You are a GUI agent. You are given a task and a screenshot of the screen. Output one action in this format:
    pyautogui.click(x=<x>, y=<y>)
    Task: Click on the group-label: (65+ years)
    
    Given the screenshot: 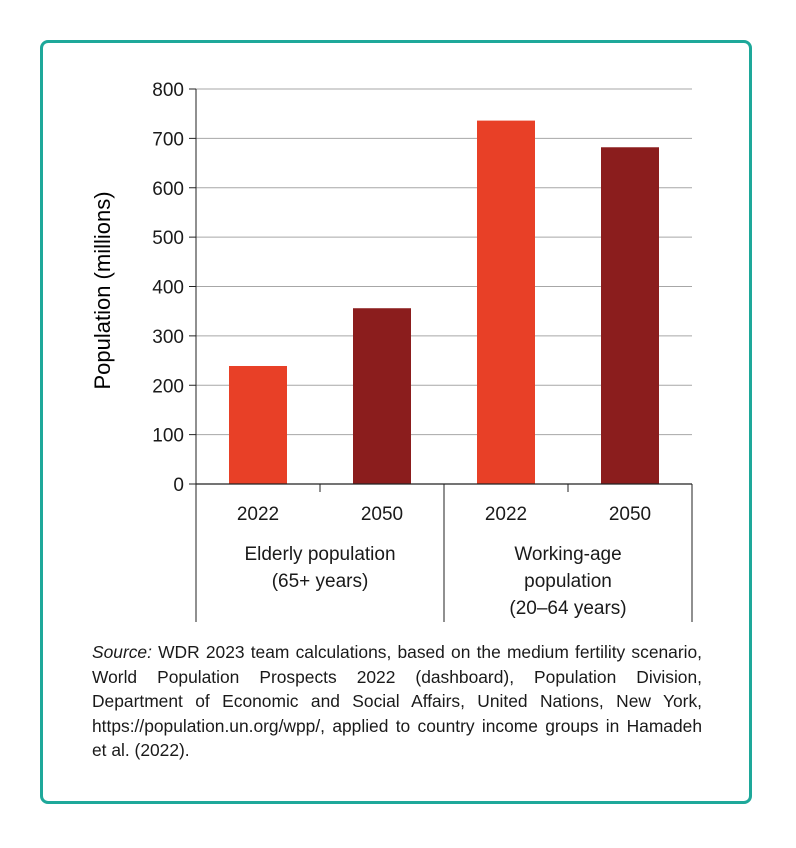 What is the action you would take?
    pyautogui.click(x=320, y=581)
    